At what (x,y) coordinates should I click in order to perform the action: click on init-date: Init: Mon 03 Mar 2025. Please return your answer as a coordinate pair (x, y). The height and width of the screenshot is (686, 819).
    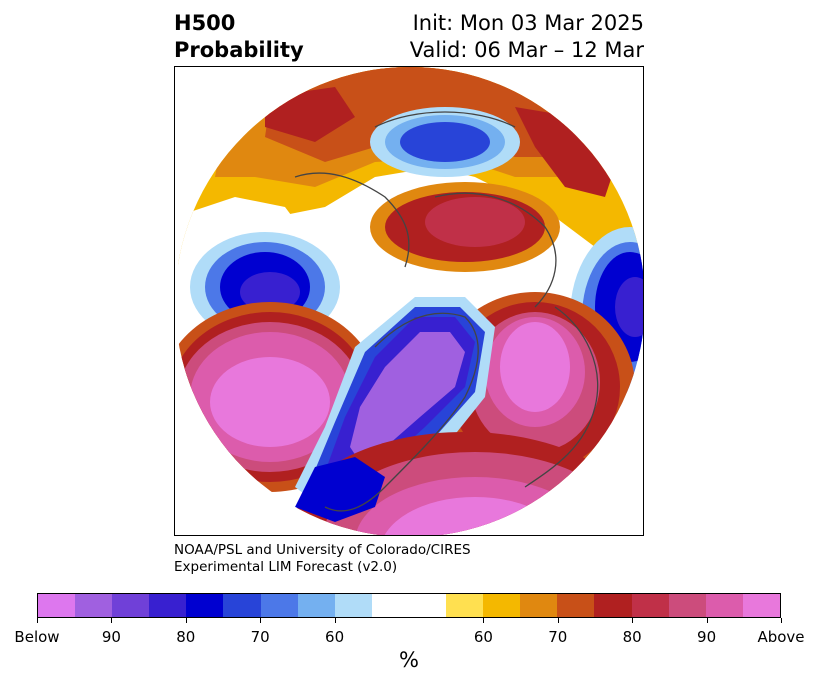
    Looking at the image, I should click on (528, 23).